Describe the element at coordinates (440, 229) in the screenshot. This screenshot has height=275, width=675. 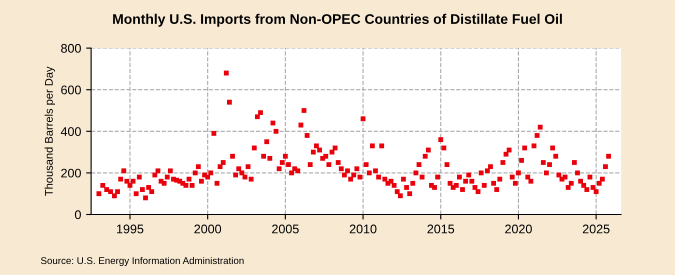
I see `x-tick-label: 2015` at that location.